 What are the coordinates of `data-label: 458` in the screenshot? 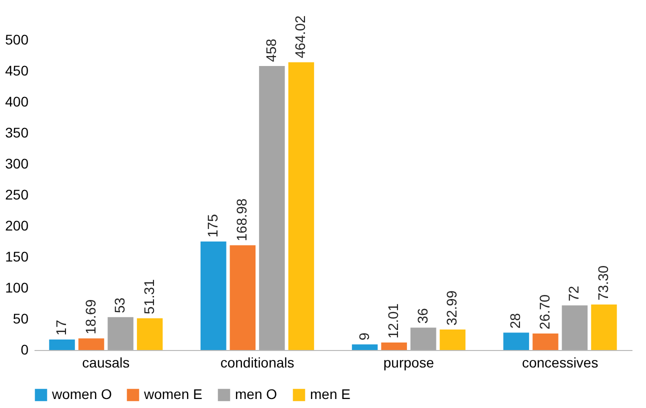 It's located at (270, 50).